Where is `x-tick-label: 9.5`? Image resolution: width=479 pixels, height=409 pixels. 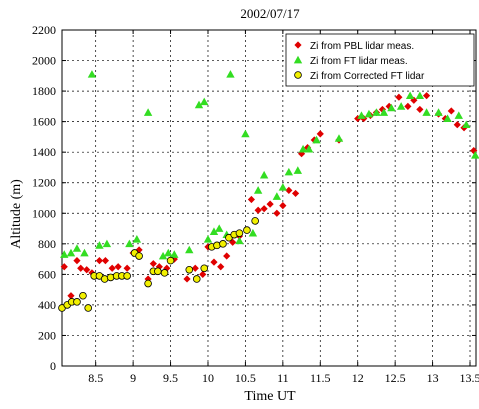
x-tick-label: 9.5 is located at coordinates (170, 378).